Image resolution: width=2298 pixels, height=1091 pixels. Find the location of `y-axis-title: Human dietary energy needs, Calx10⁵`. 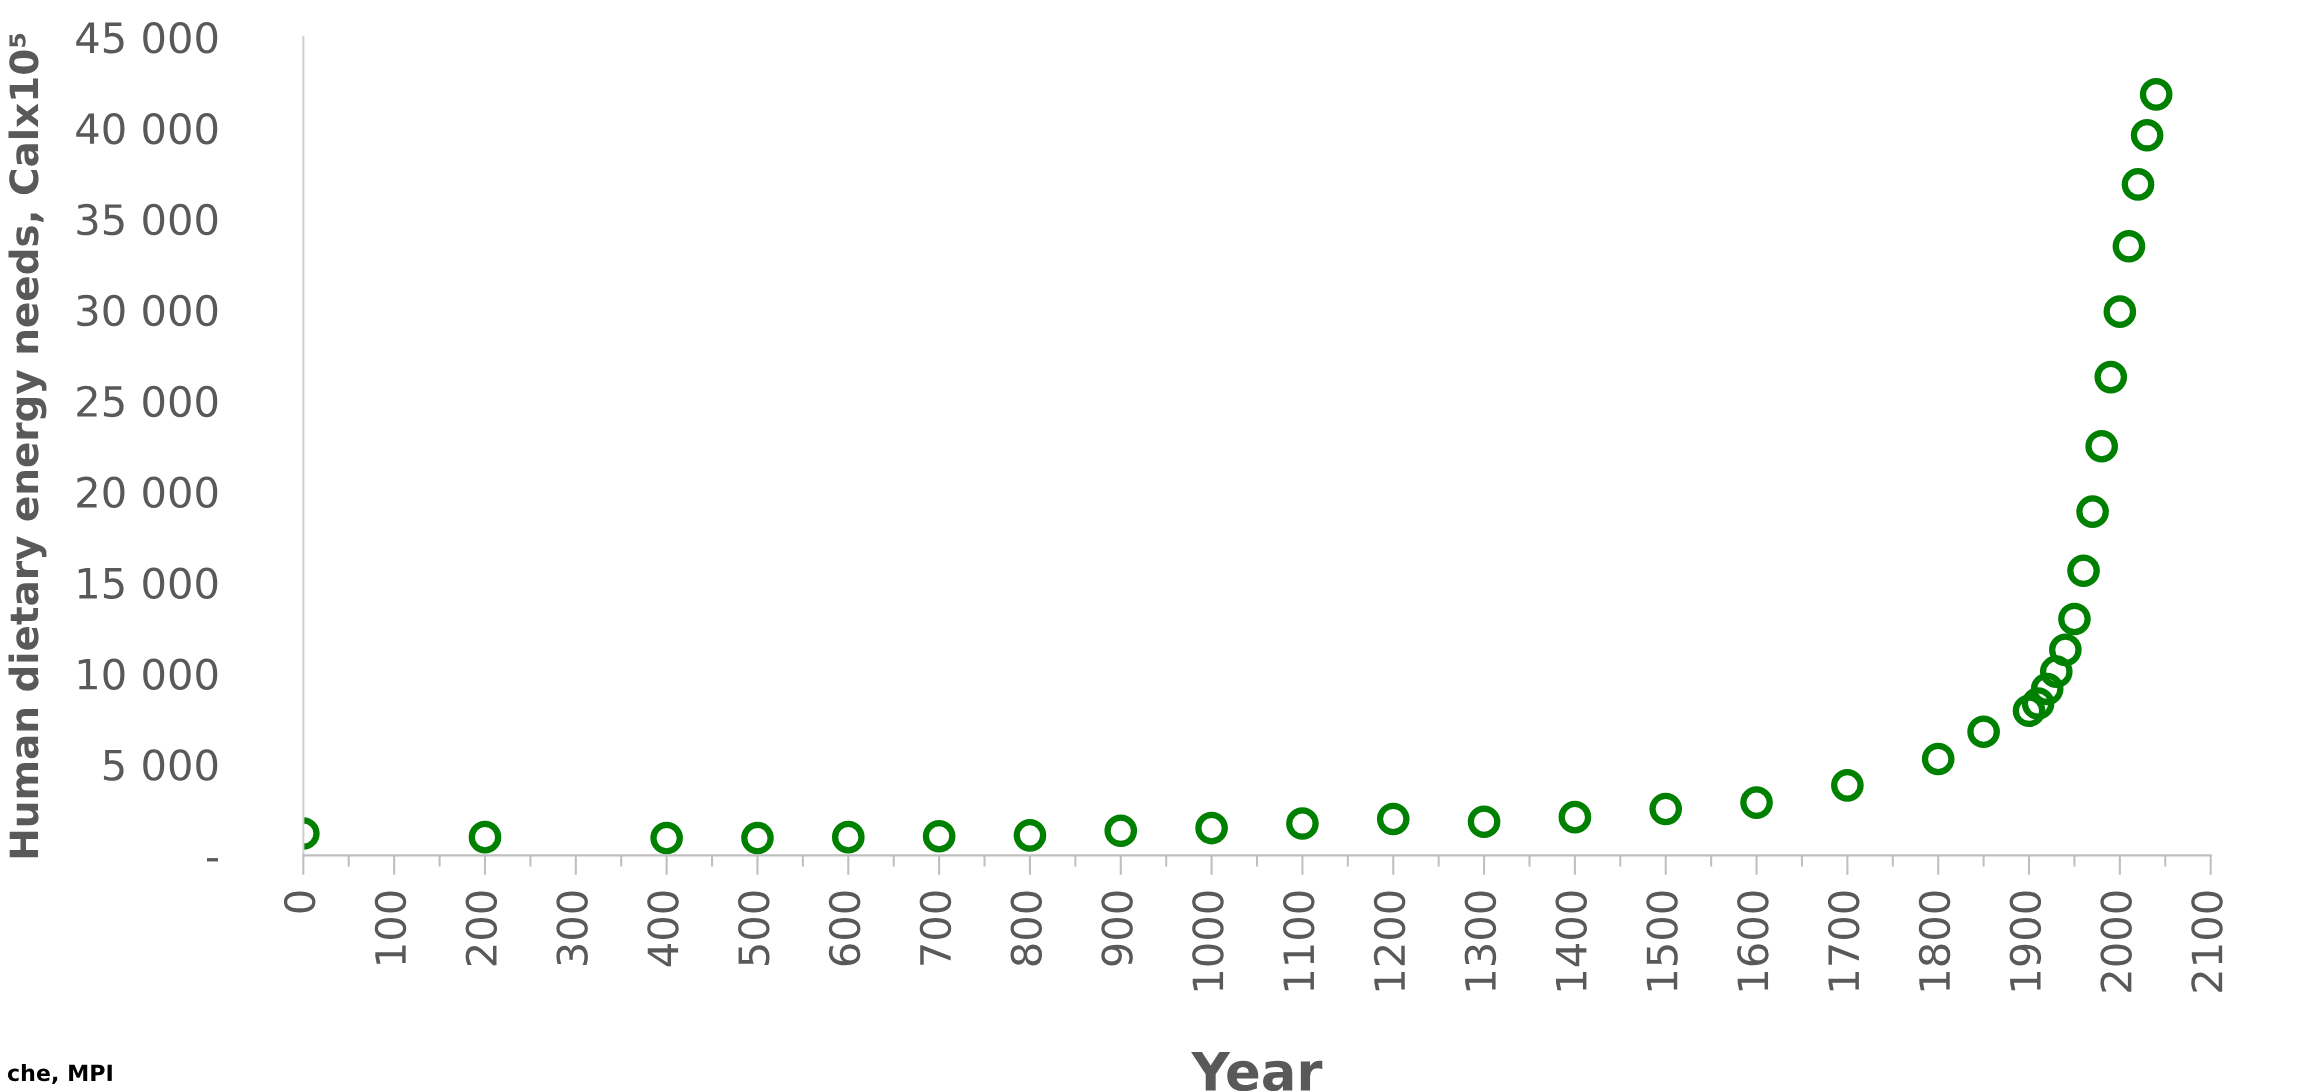

y-axis-title: Human dietary energy needs, Calx10⁵ is located at coordinates (27, 445).